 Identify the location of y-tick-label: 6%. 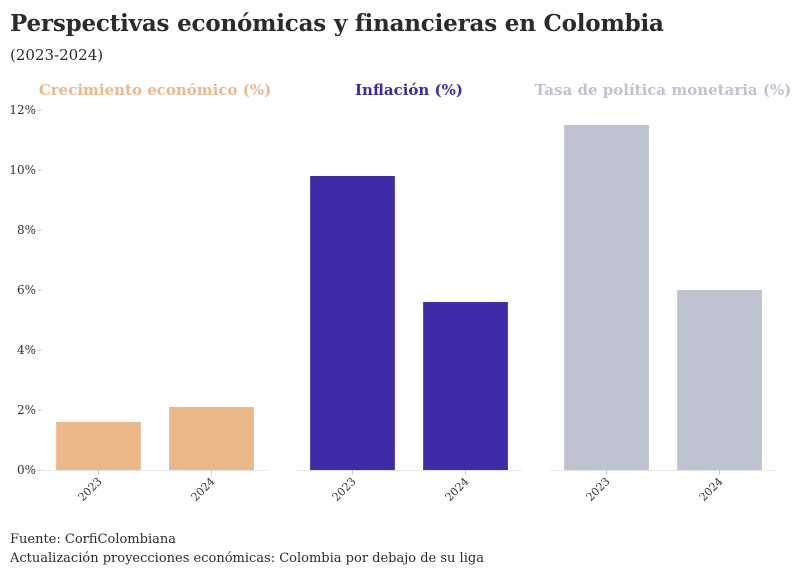
(26, 290).